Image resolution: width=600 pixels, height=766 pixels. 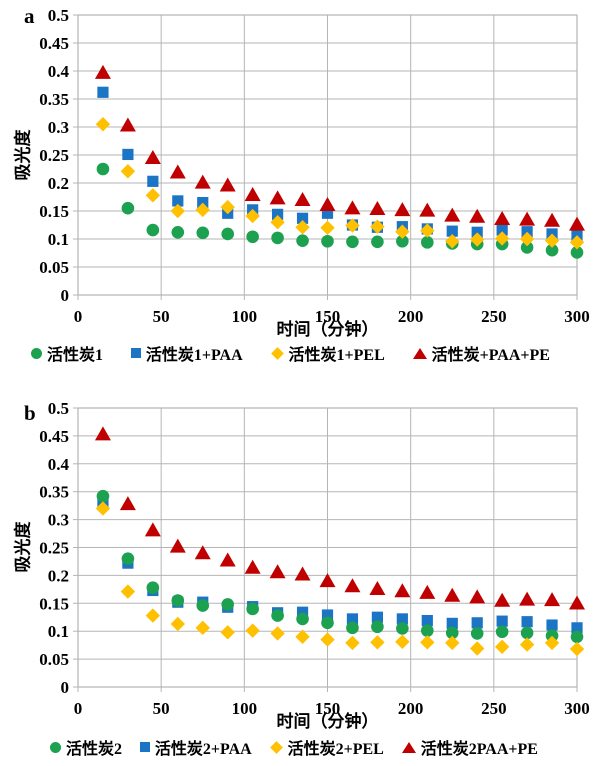 I want to click on legend-b: 活性炭2 活性炭2+PAA 活性炭2+PEL 活性炭2PAA+PE, so click(x=294, y=747).